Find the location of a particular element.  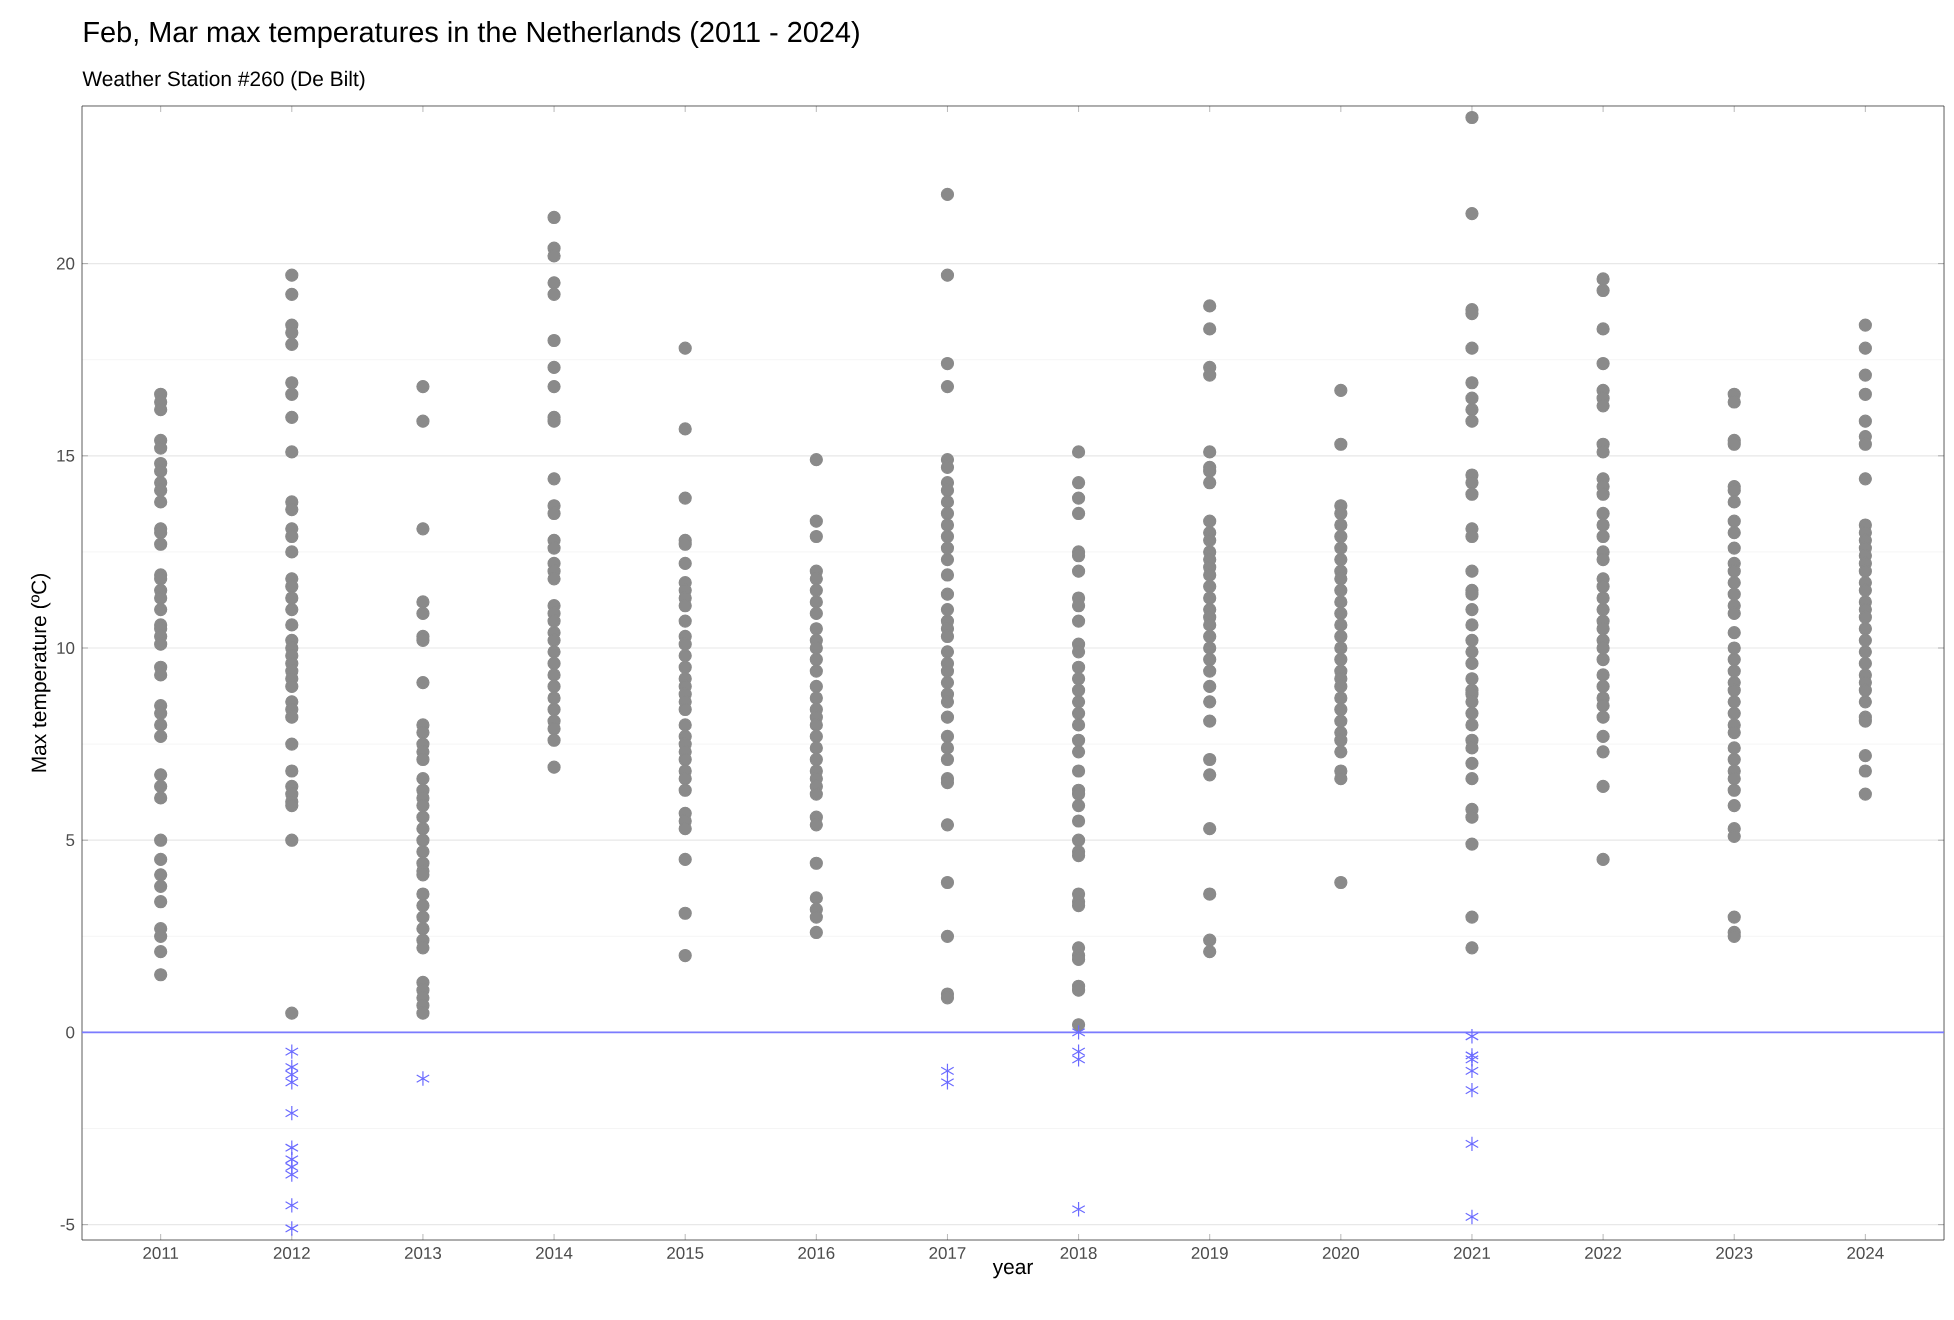

chart-title: Feb, Mar max temperatures in the Netherlands (2011 - 2024) is located at coordinates (471, 34).